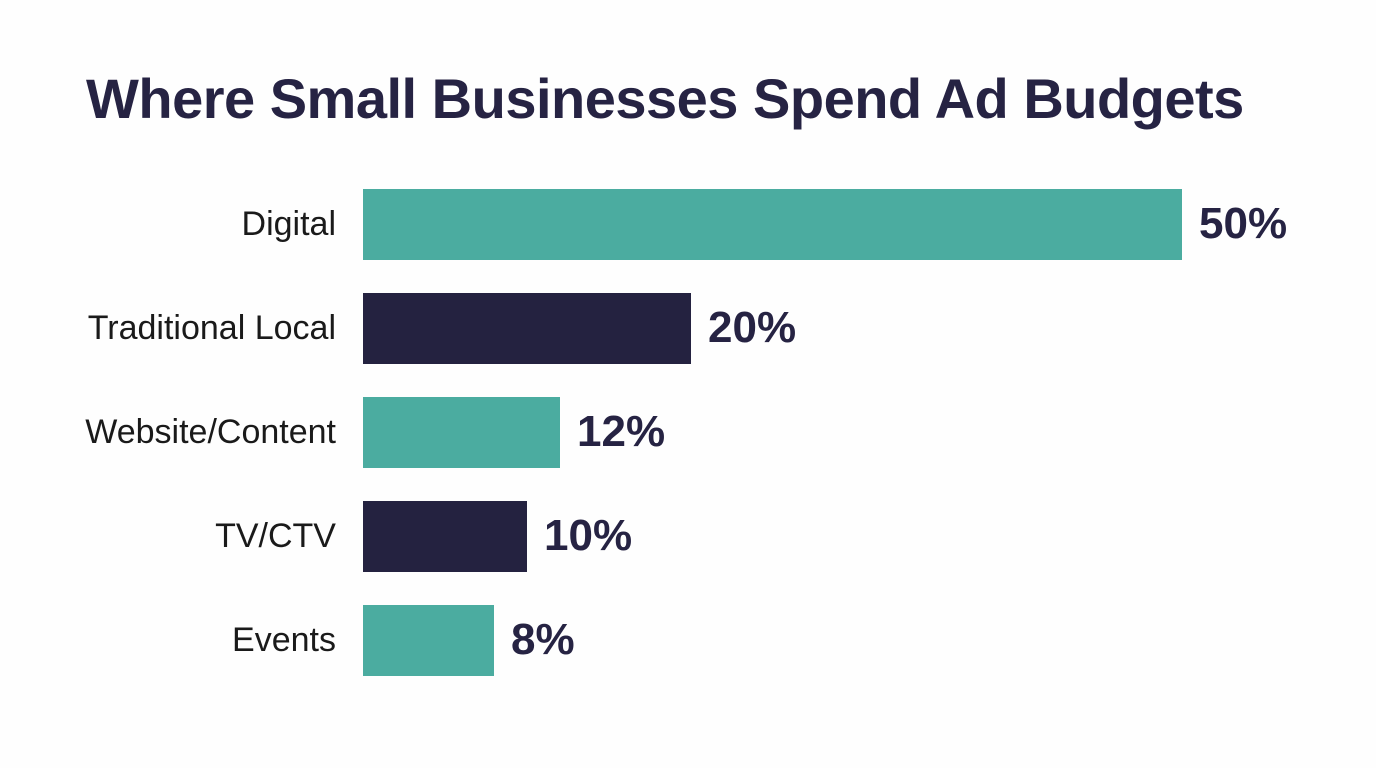 This screenshot has width=1376, height=768. I want to click on category-label: Traditional Local, so click(211, 327).